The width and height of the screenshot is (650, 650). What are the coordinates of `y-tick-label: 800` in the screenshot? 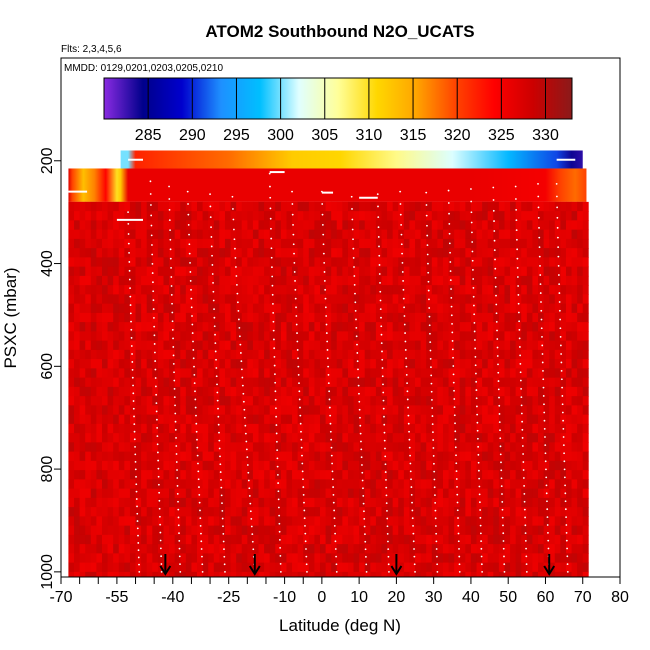 It's located at (47, 469).